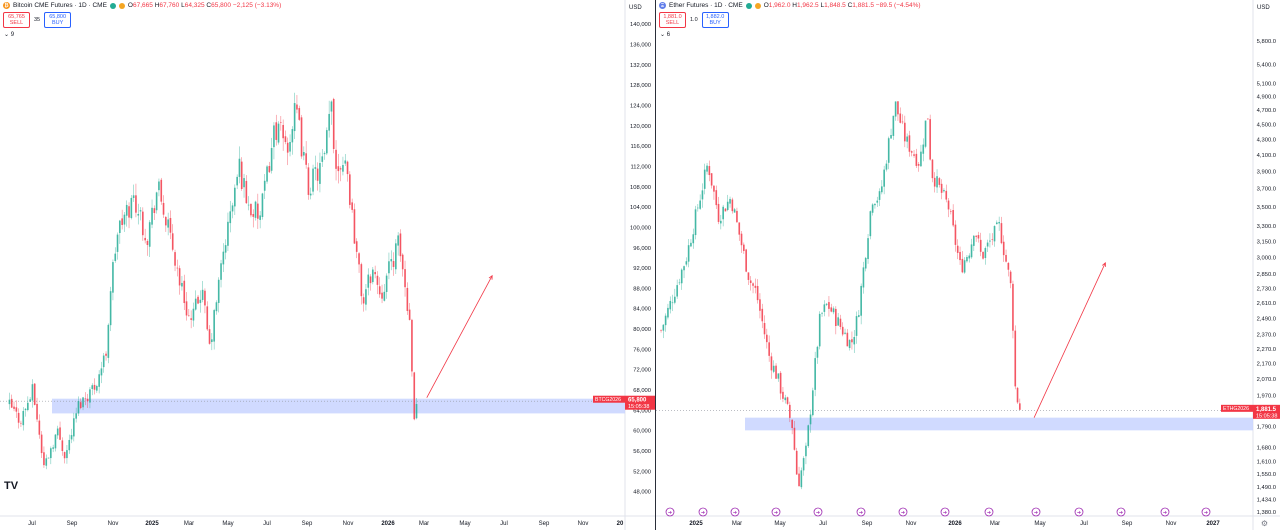  Describe the element at coordinates (637, 401) in the screenshot. I see `left-last-price-label: 65,800` at that location.